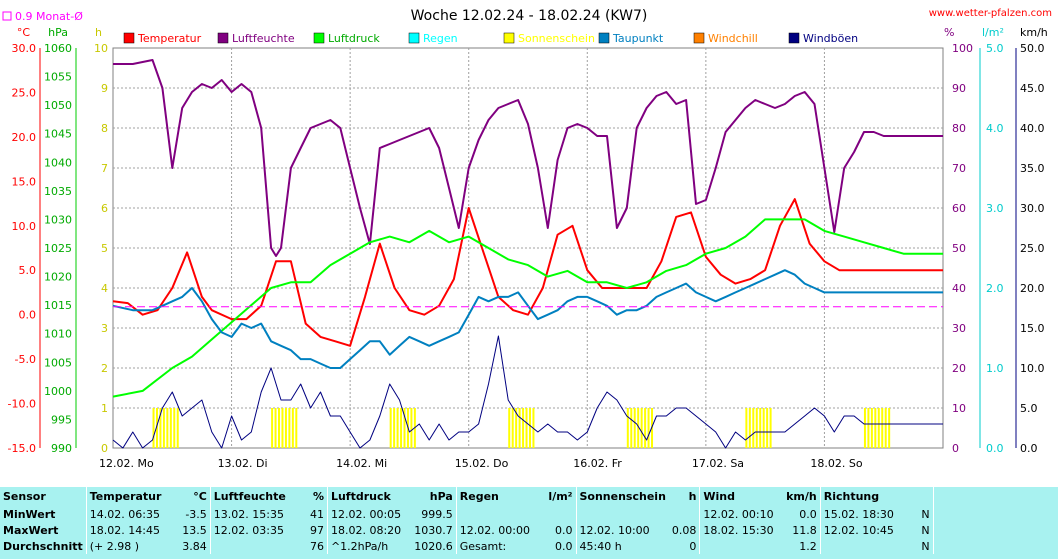  Describe the element at coordinates (257, 496) in the screenshot. I see `stats-header: Luftfeuchte` at that location.